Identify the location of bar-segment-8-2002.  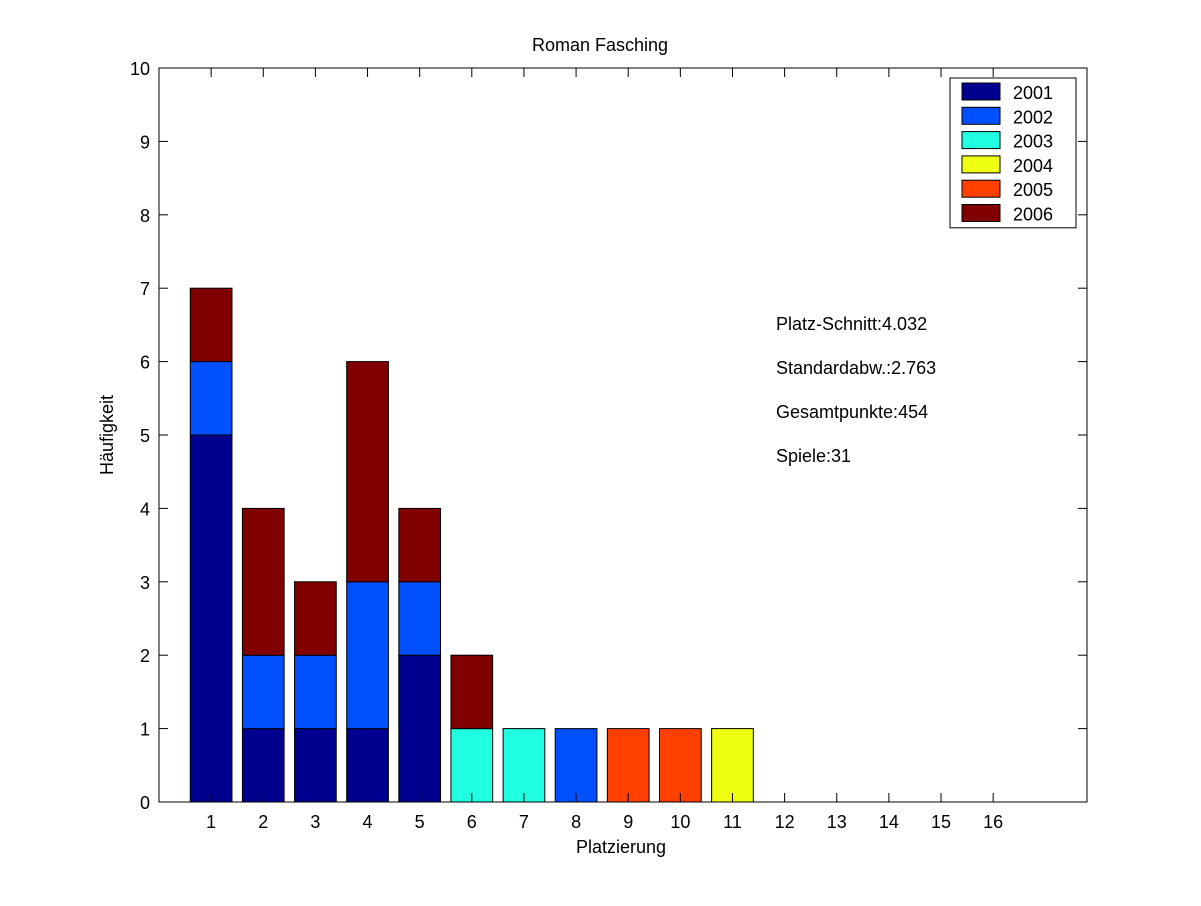
(576, 765).